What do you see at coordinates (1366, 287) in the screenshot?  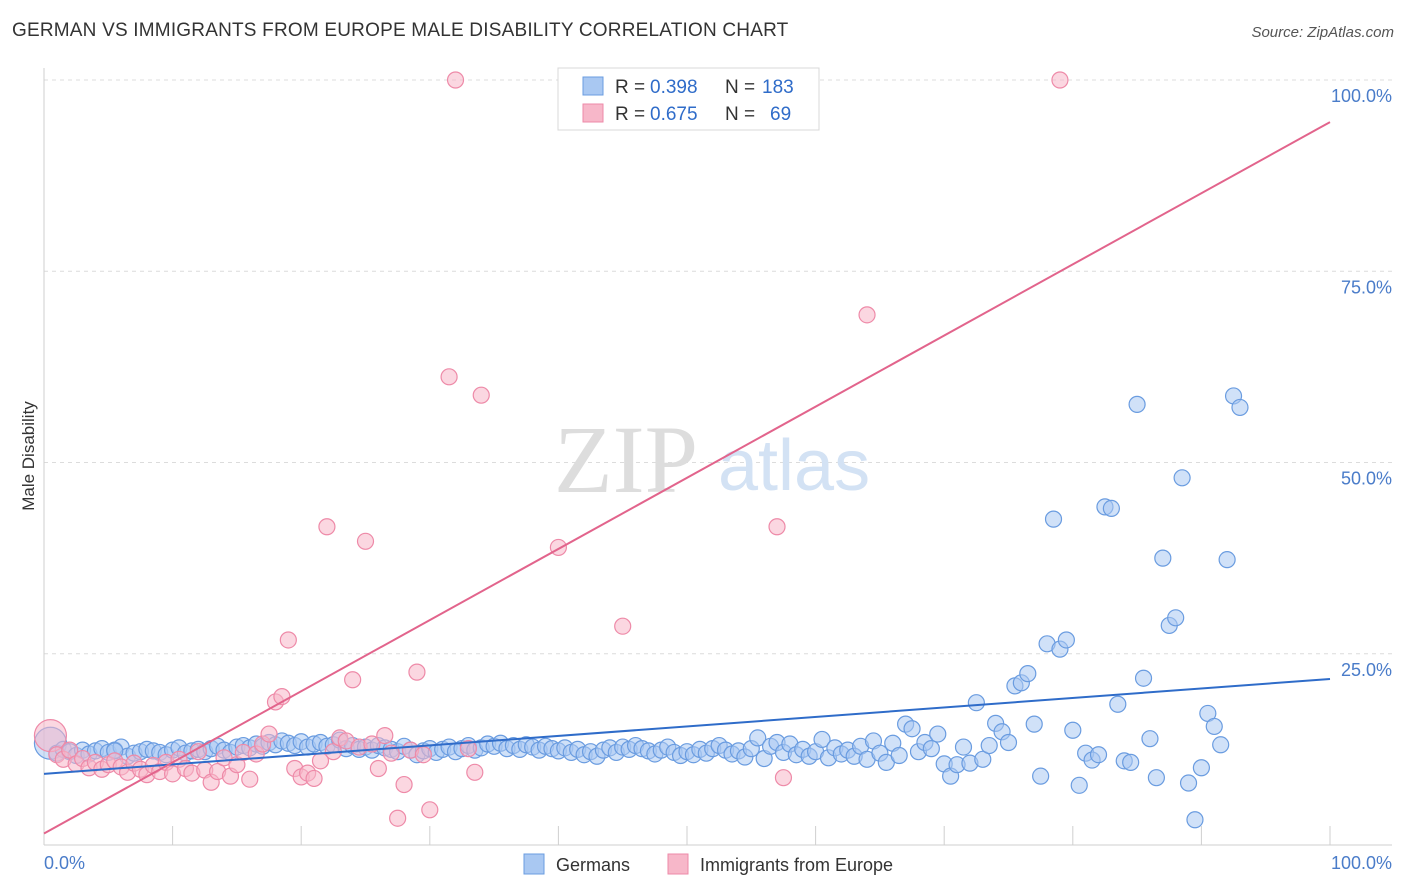 I see `y-tick-label-75: 75.0%` at bounding box center [1366, 287].